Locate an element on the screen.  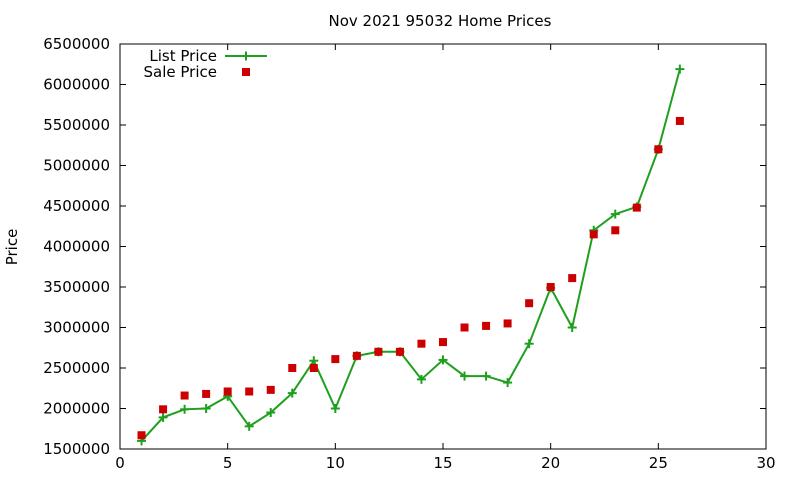
x-tick-label: 15 is located at coordinates (442, 463).